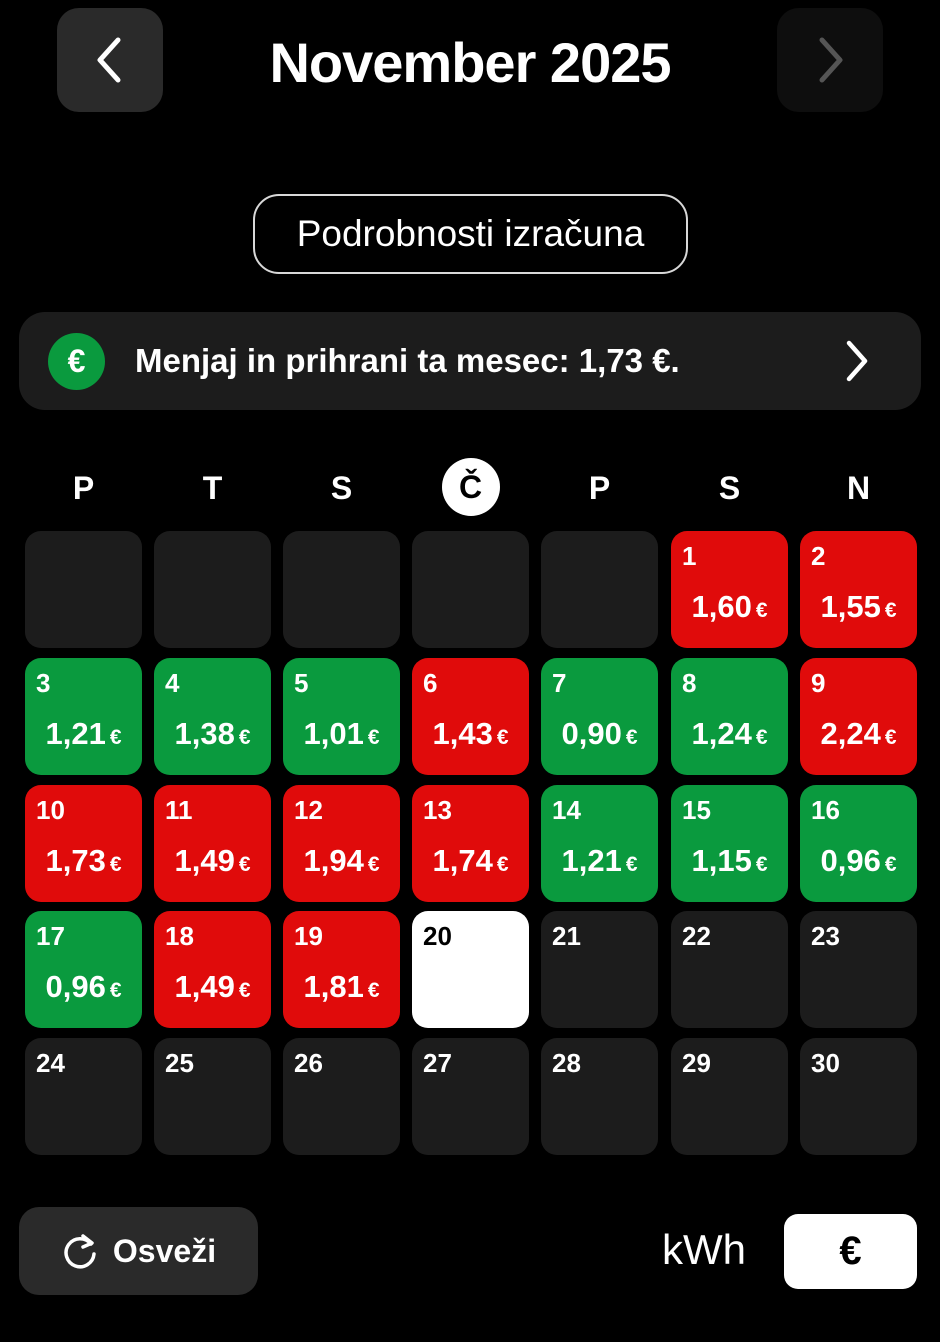  I want to click on day-cell: 25, so click(212, 1096).